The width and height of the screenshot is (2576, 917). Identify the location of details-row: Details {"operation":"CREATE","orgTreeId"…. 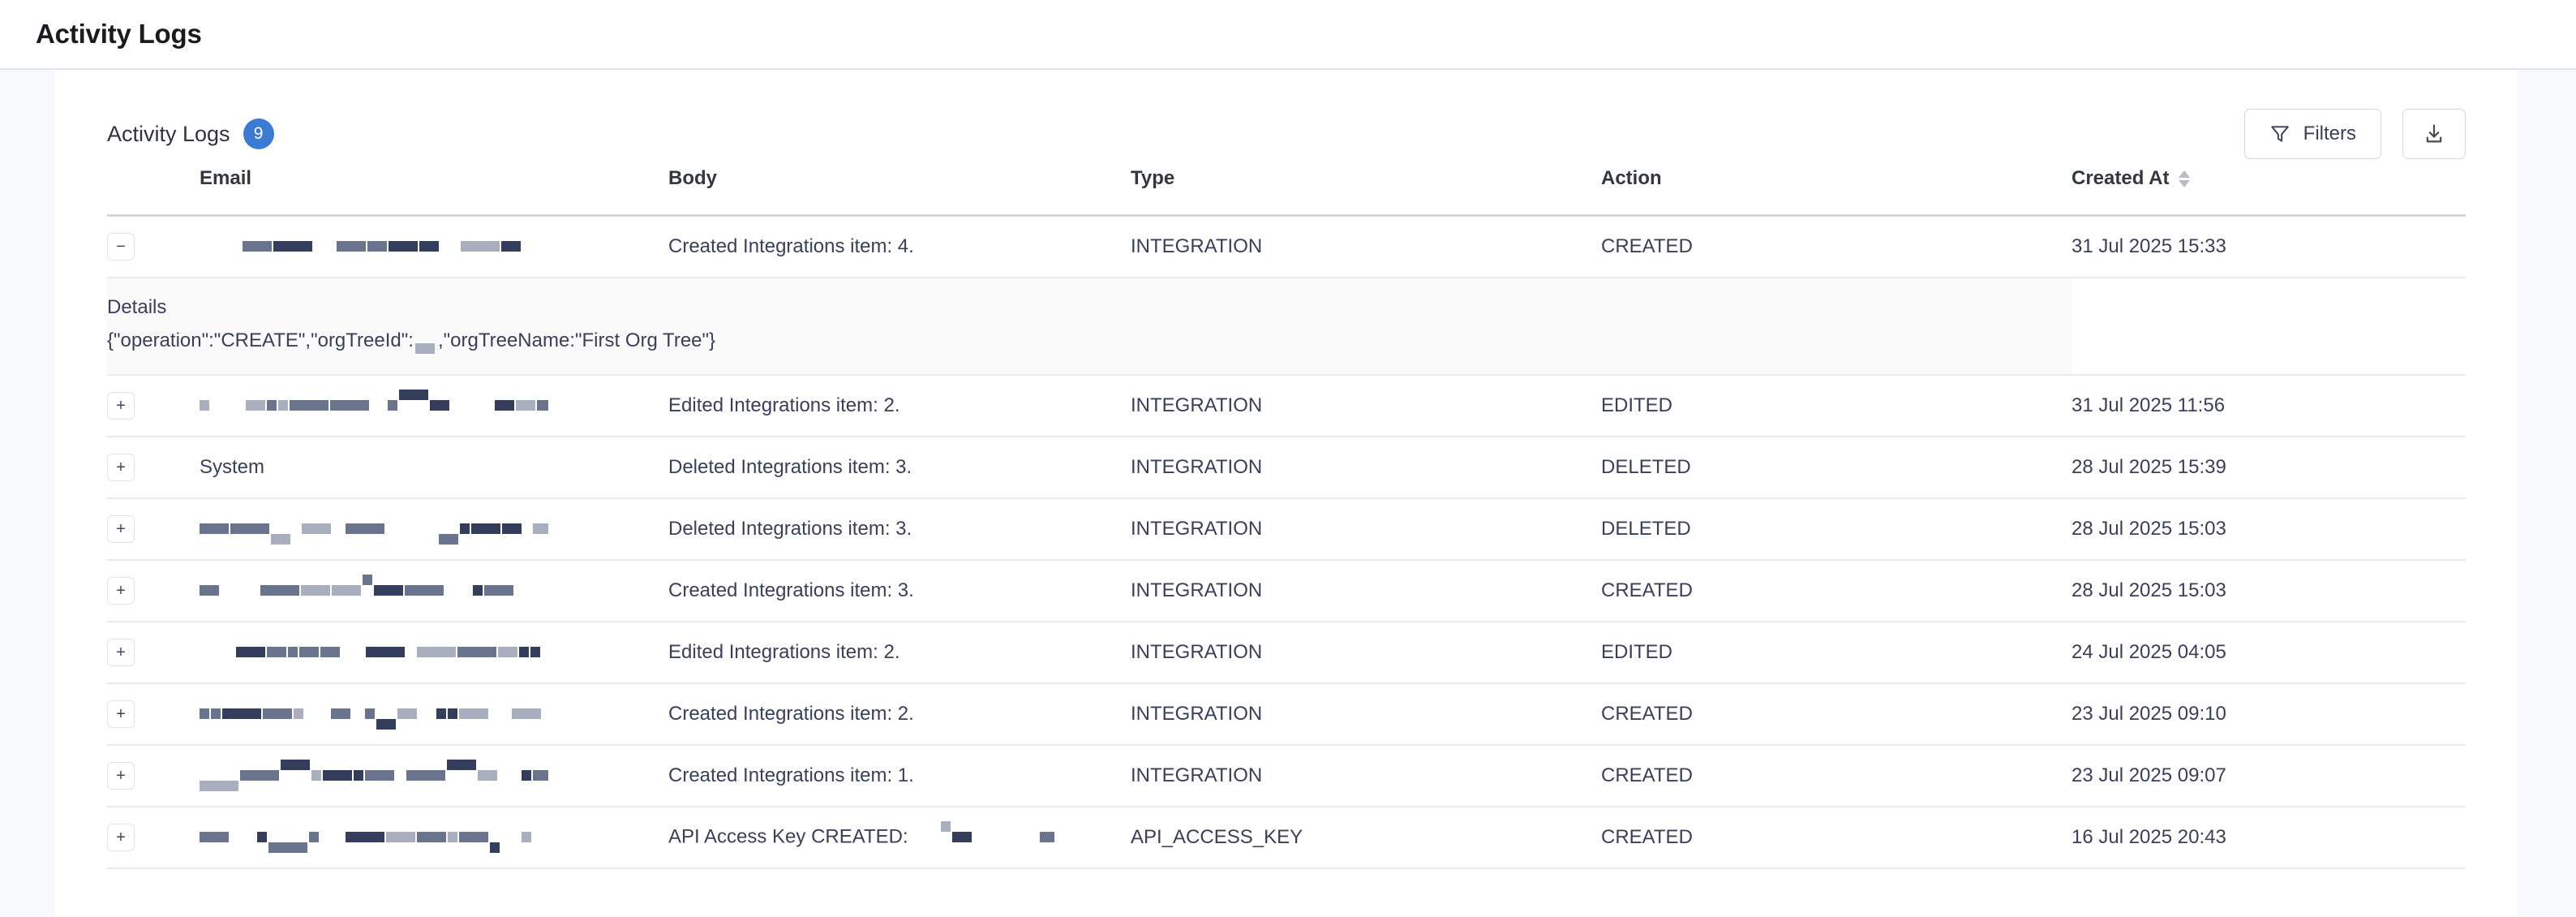
(1286, 326).